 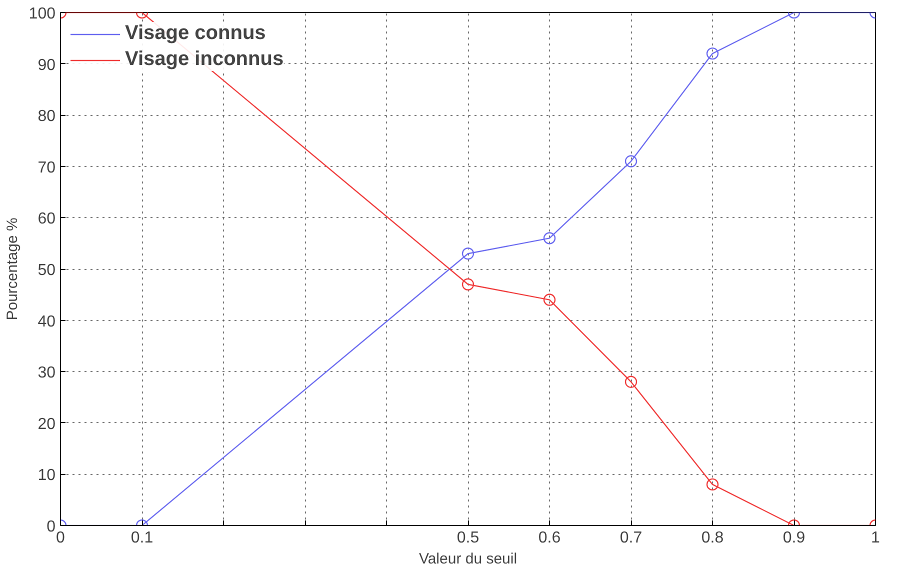 What do you see at coordinates (47, 167) in the screenshot?
I see `y-tick-label: 70` at bounding box center [47, 167].